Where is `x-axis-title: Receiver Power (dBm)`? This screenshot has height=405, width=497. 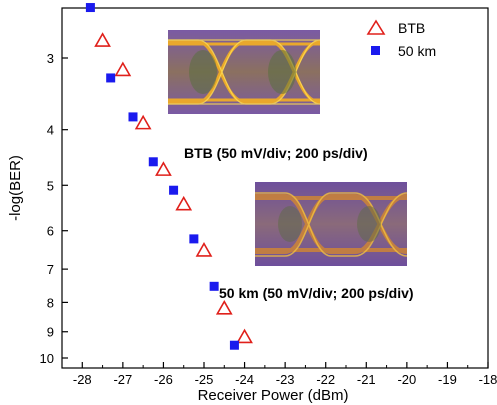 x-axis-title: Receiver Power (dBm) is located at coordinates (273, 395).